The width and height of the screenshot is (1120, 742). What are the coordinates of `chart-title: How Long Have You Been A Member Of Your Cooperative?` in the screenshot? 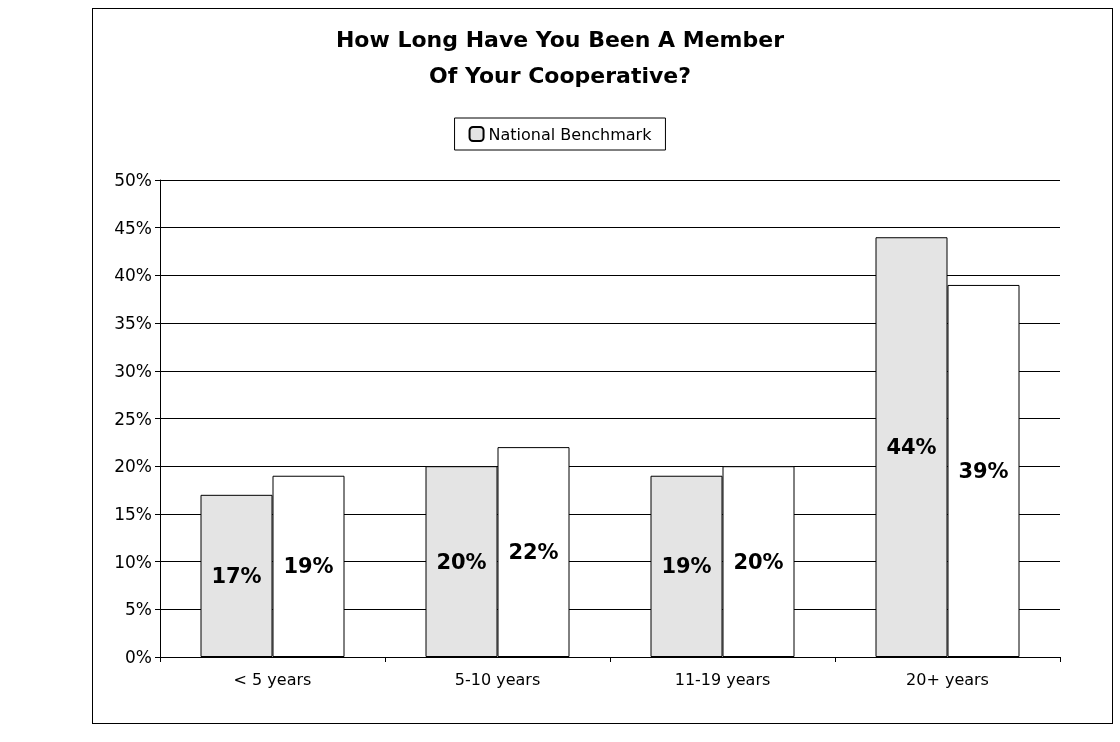 It's located at (560, 57).